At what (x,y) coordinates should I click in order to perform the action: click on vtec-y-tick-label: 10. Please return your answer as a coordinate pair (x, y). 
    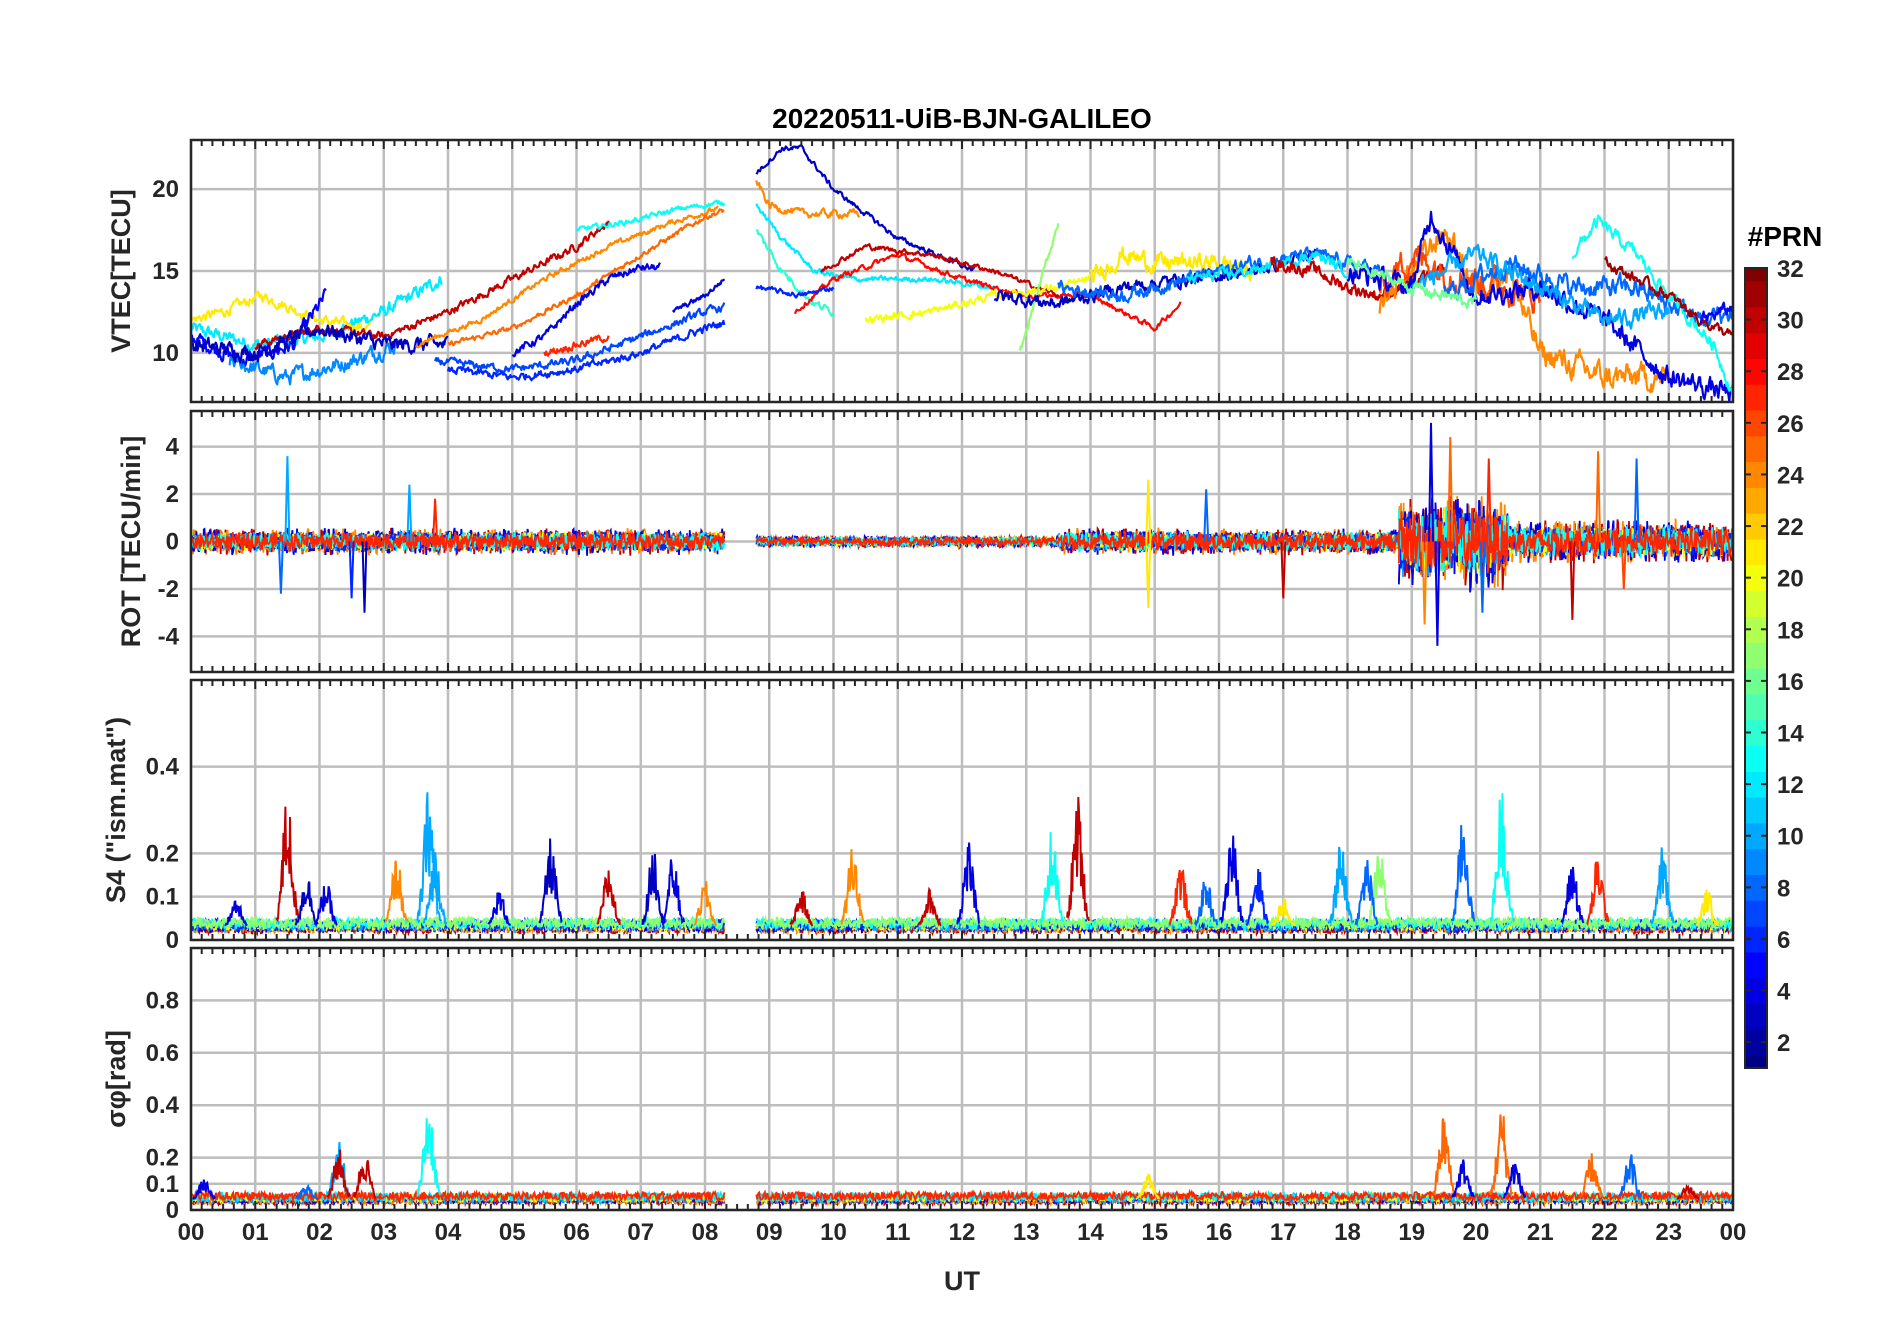
    Looking at the image, I should click on (165, 353).